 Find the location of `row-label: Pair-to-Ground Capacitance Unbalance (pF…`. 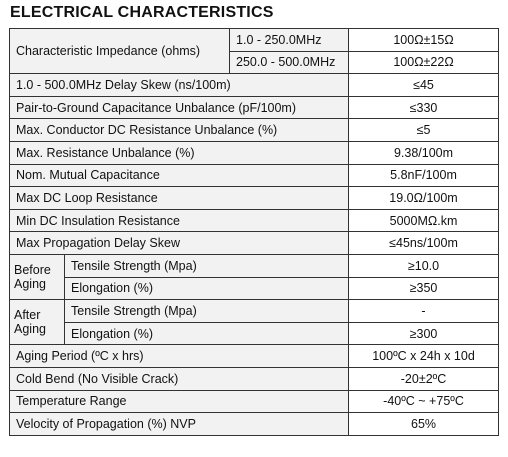

row-label: Pair-to-Ground Capacitance Unbalance (pF… is located at coordinates (179, 107).